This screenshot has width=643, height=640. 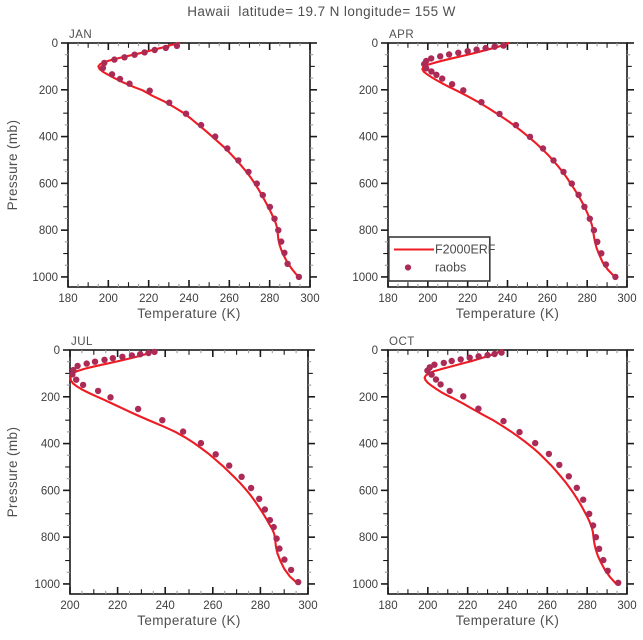 What do you see at coordinates (321, 11) in the screenshot?
I see `plot-title: Hawaii latitude= 19.7 N longitude= 155 W` at bounding box center [321, 11].